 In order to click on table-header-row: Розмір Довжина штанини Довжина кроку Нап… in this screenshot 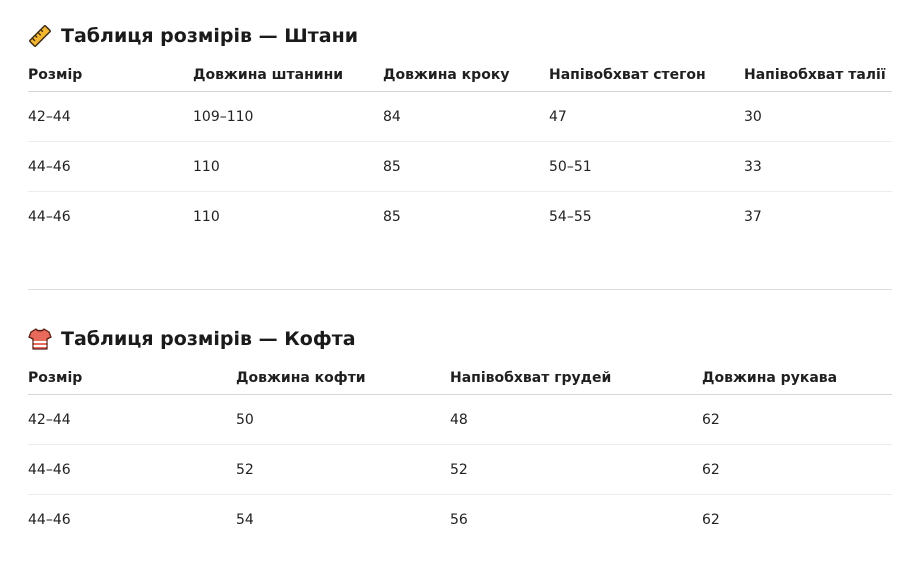, I will do `click(460, 75)`.